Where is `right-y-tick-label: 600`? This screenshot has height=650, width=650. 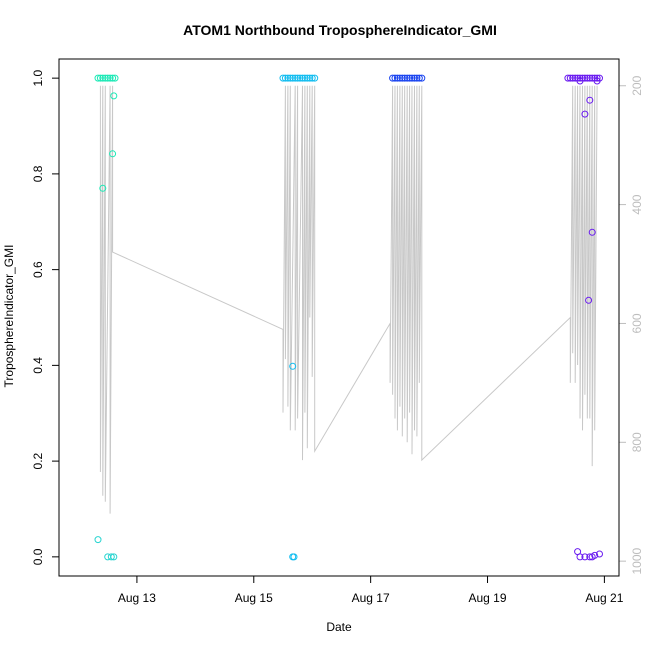 right-y-tick-label: 600 is located at coordinates (637, 323).